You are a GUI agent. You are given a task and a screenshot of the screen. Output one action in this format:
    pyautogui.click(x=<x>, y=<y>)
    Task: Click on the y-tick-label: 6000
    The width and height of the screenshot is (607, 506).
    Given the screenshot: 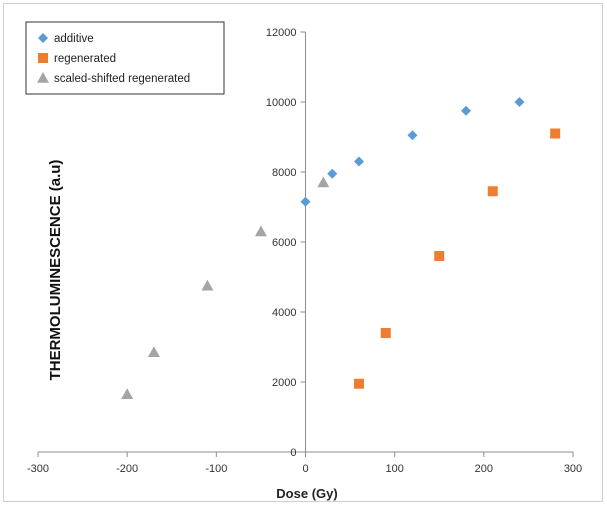 What is the action you would take?
    pyautogui.click(x=284, y=243)
    